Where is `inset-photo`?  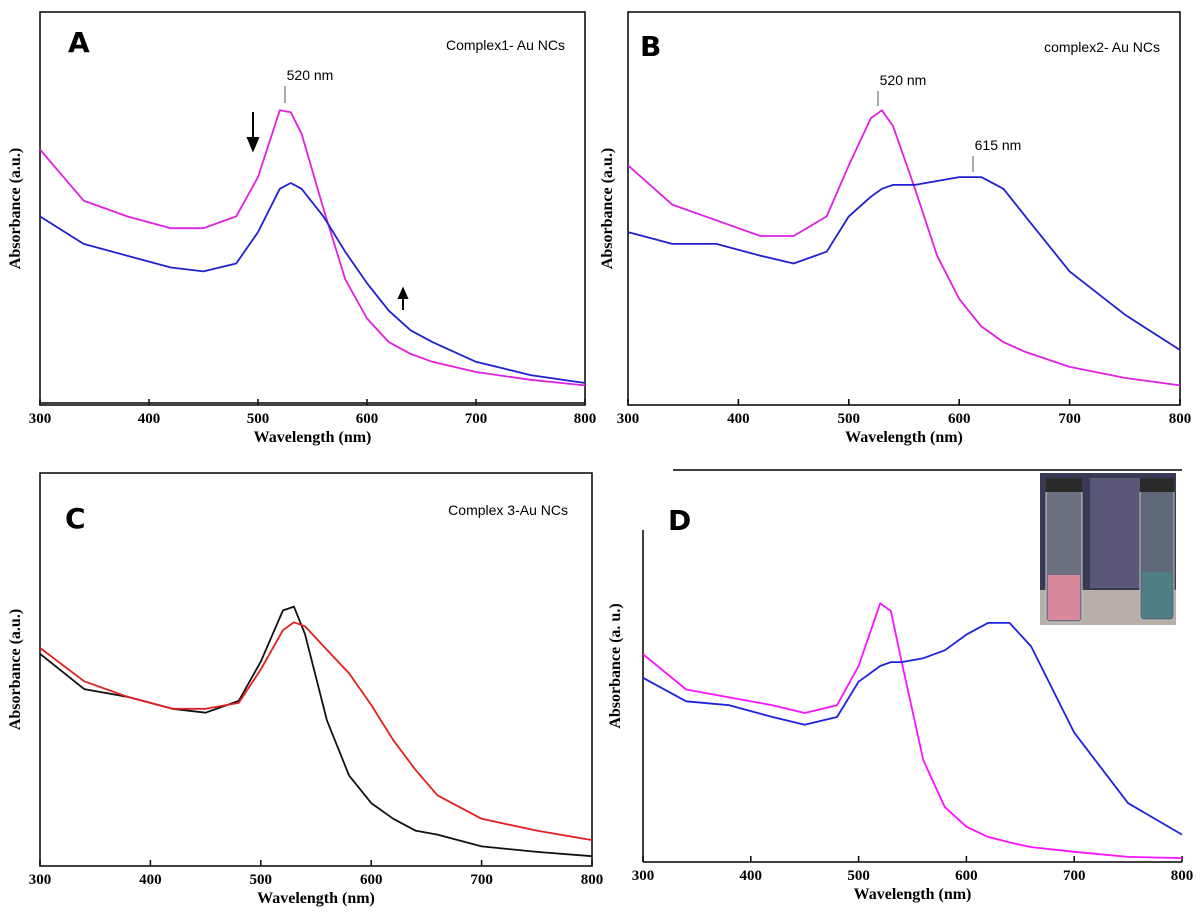
inset-photo is located at coordinates (1108, 549).